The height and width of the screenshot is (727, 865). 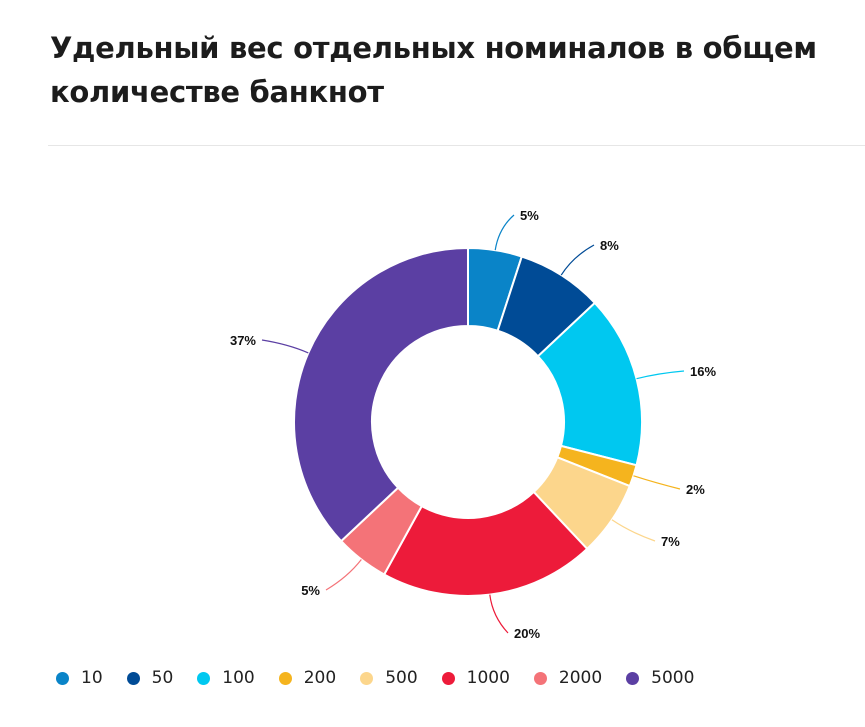 I want to click on legend-label-5000: 5000, so click(x=673, y=678).